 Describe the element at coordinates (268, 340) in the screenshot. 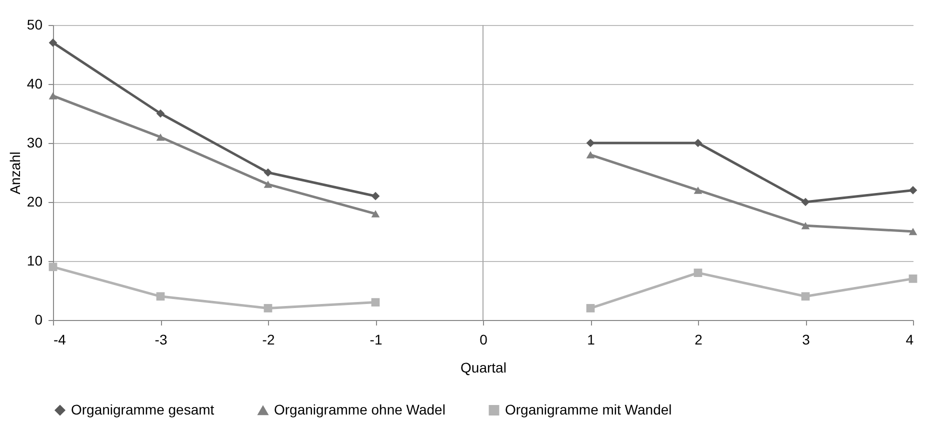

I see `x-tick-label: -2` at that location.